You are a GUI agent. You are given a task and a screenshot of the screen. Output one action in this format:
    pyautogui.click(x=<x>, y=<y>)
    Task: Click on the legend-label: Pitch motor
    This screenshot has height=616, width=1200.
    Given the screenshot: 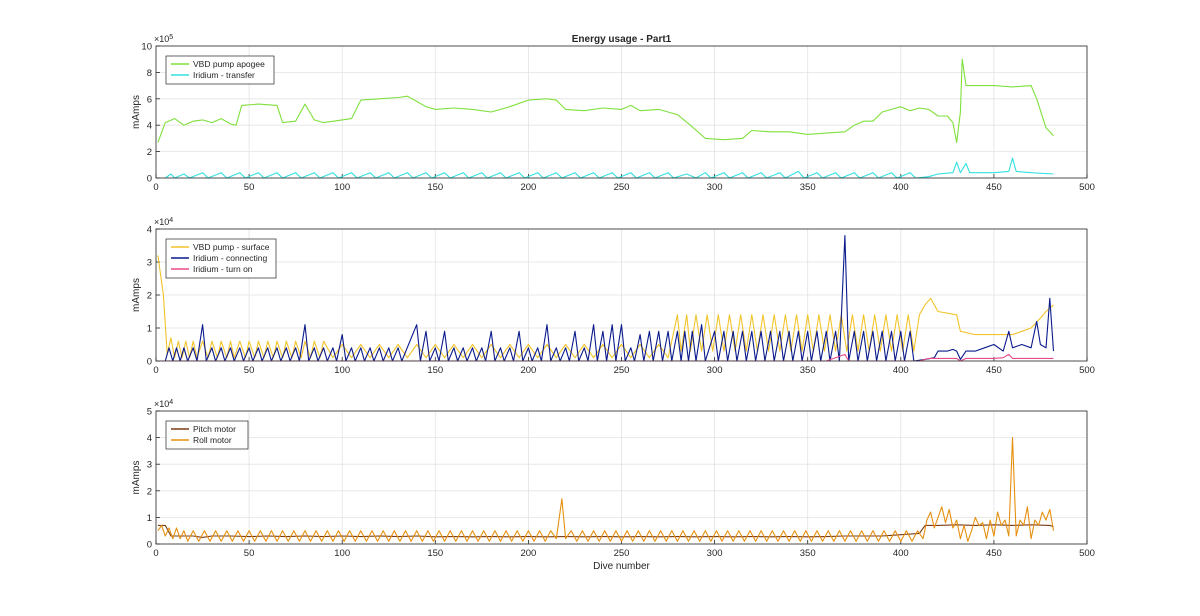 What is the action you would take?
    pyautogui.click(x=214, y=429)
    